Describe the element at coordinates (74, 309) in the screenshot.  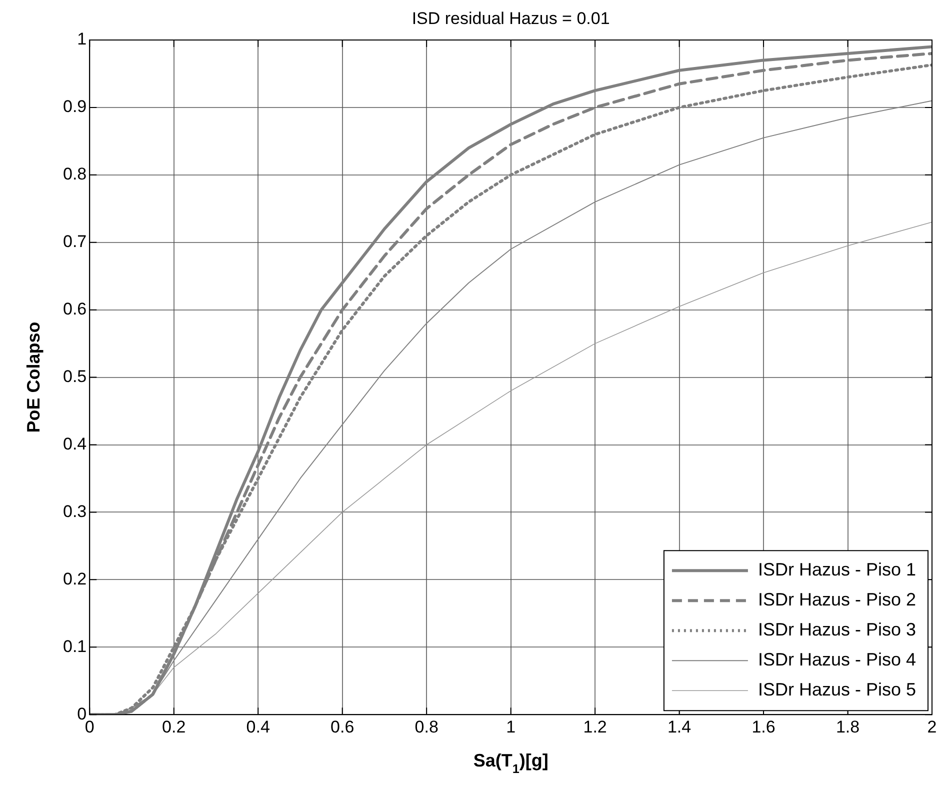
I see `y-tick-label: 0.6` at that location.